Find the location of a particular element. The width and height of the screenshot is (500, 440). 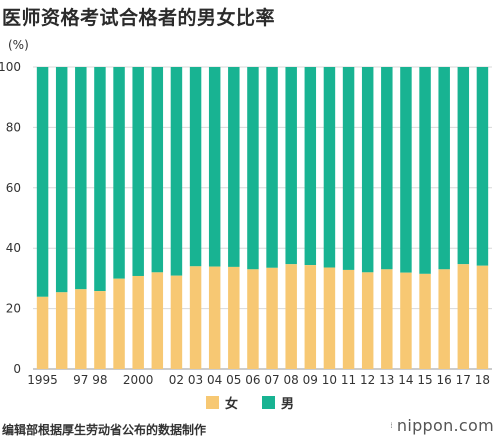

bar-male-2012 is located at coordinates (367, 170).